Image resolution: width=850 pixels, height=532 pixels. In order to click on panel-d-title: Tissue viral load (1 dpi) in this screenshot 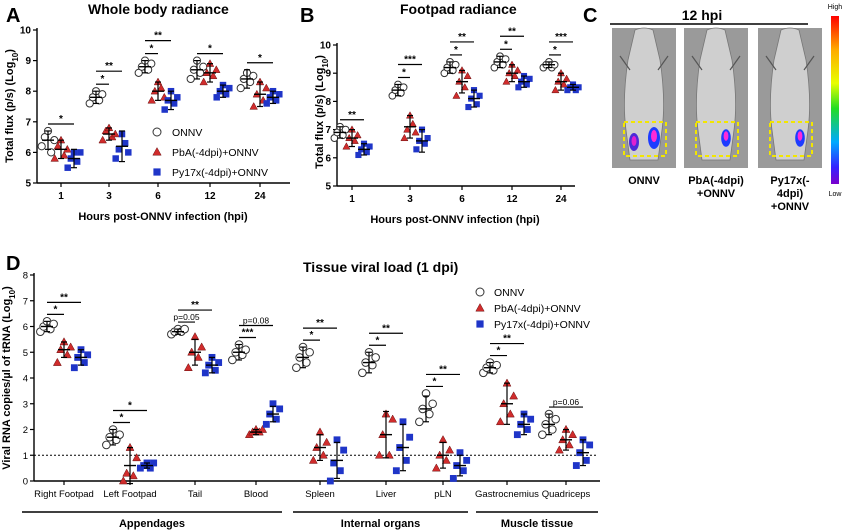, I will do `click(380, 267)`.